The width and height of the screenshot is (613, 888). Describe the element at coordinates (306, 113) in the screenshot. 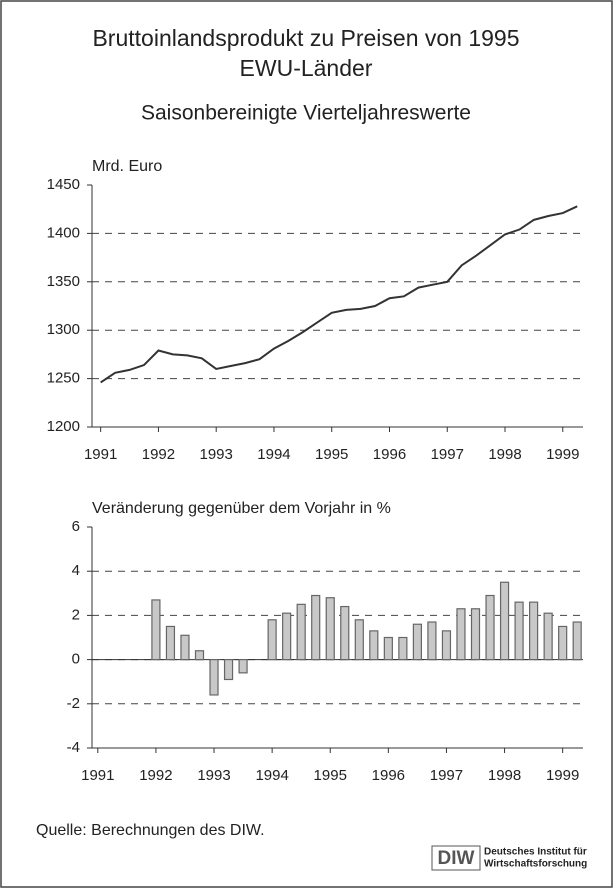

I see `subtitle: Saisonbereinigte Vierteljahreswerte` at that location.